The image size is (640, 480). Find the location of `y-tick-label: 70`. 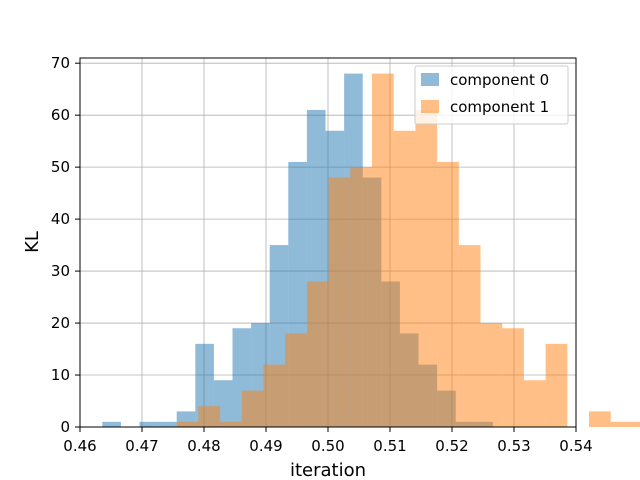

y-tick-label: 70 is located at coordinates (60, 63).